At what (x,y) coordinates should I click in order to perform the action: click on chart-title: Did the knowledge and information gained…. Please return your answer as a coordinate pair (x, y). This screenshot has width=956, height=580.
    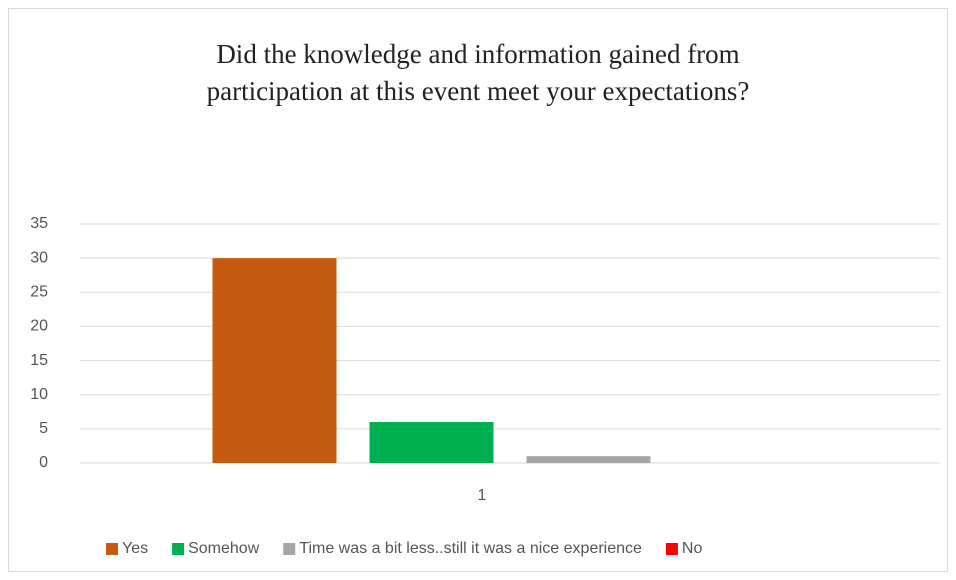
    Looking at the image, I should click on (478, 72).